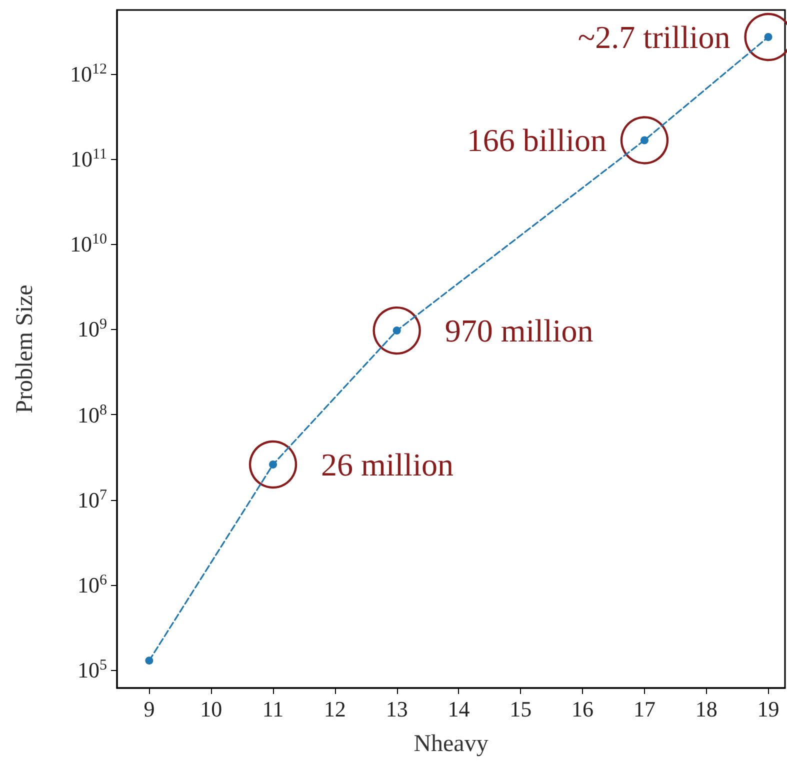 The image size is (787, 764). What do you see at coordinates (149, 709) in the screenshot?
I see `x-tick-label: 9` at bounding box center [149, 709].